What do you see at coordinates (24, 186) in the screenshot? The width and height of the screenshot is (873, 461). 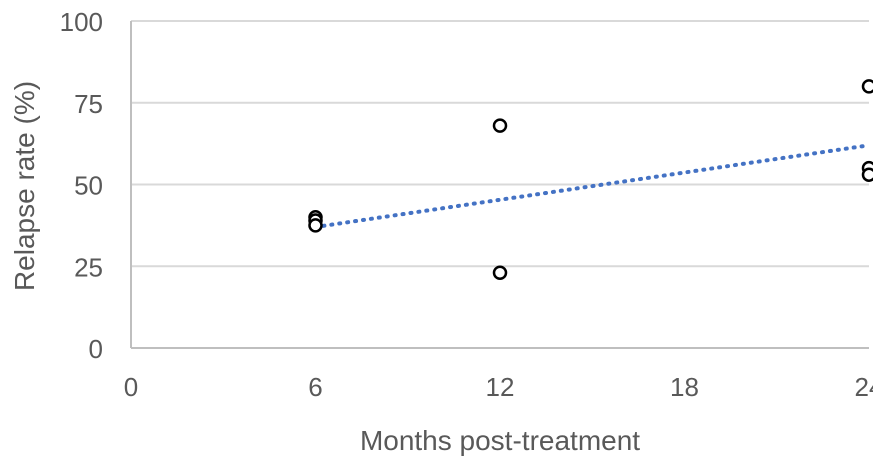 I see `y-axis-title: Relapse rate (%)` at bounding box center [24, 186].